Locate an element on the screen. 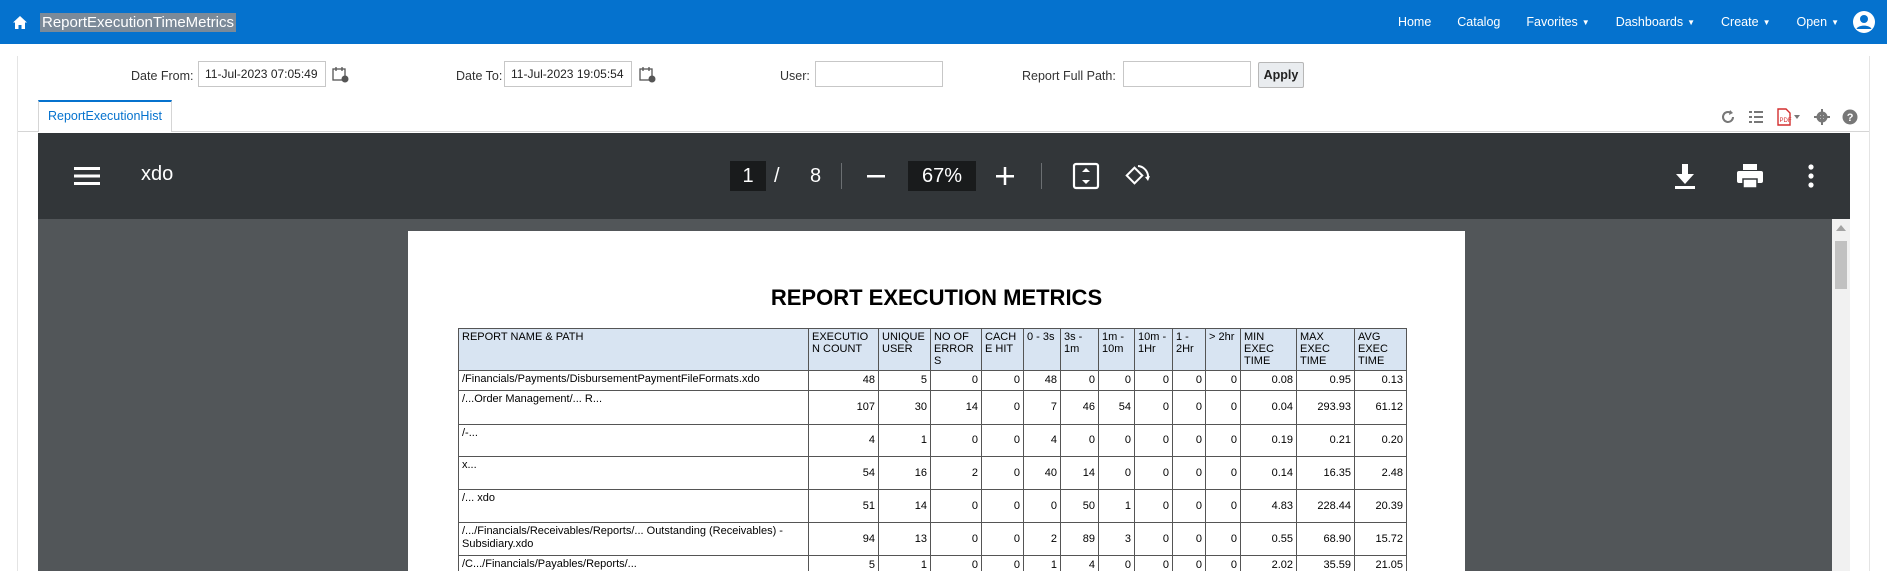 The image size is (1887, 571). metric-cell: 16.35 is located at coordinates (1325, 473).